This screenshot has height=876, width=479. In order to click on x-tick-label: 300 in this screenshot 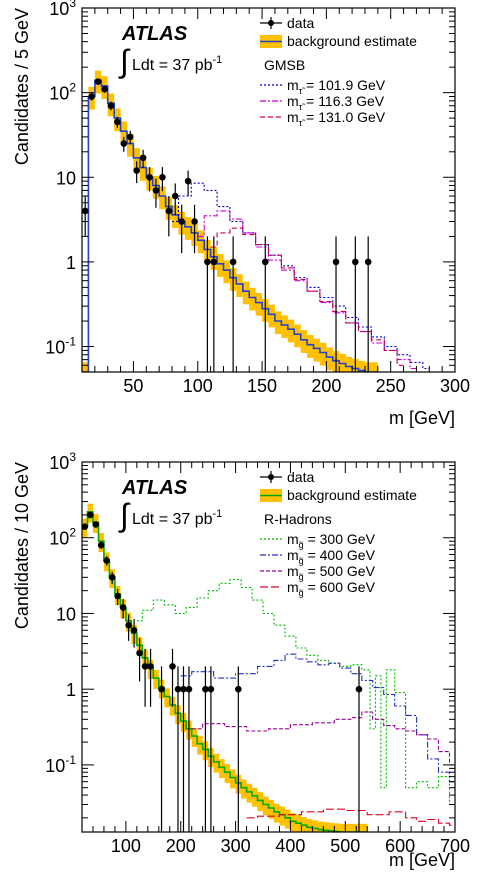, I will do `click(455, 386)`.